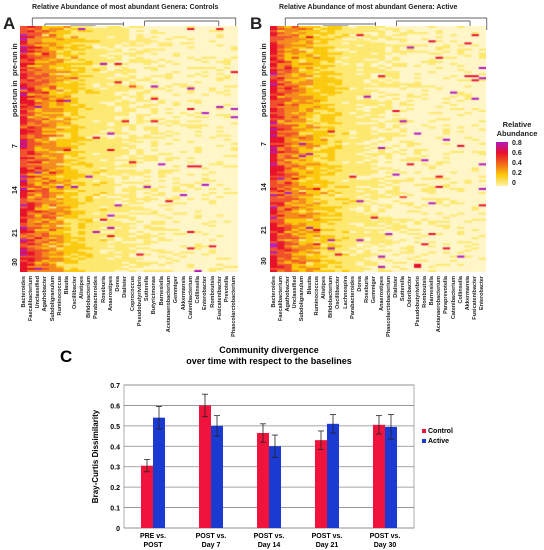 The image size is (544, 550). Describe the element at coordinates (66, 356) in the screenshot. I see `panel-letter-c: C` at that location.